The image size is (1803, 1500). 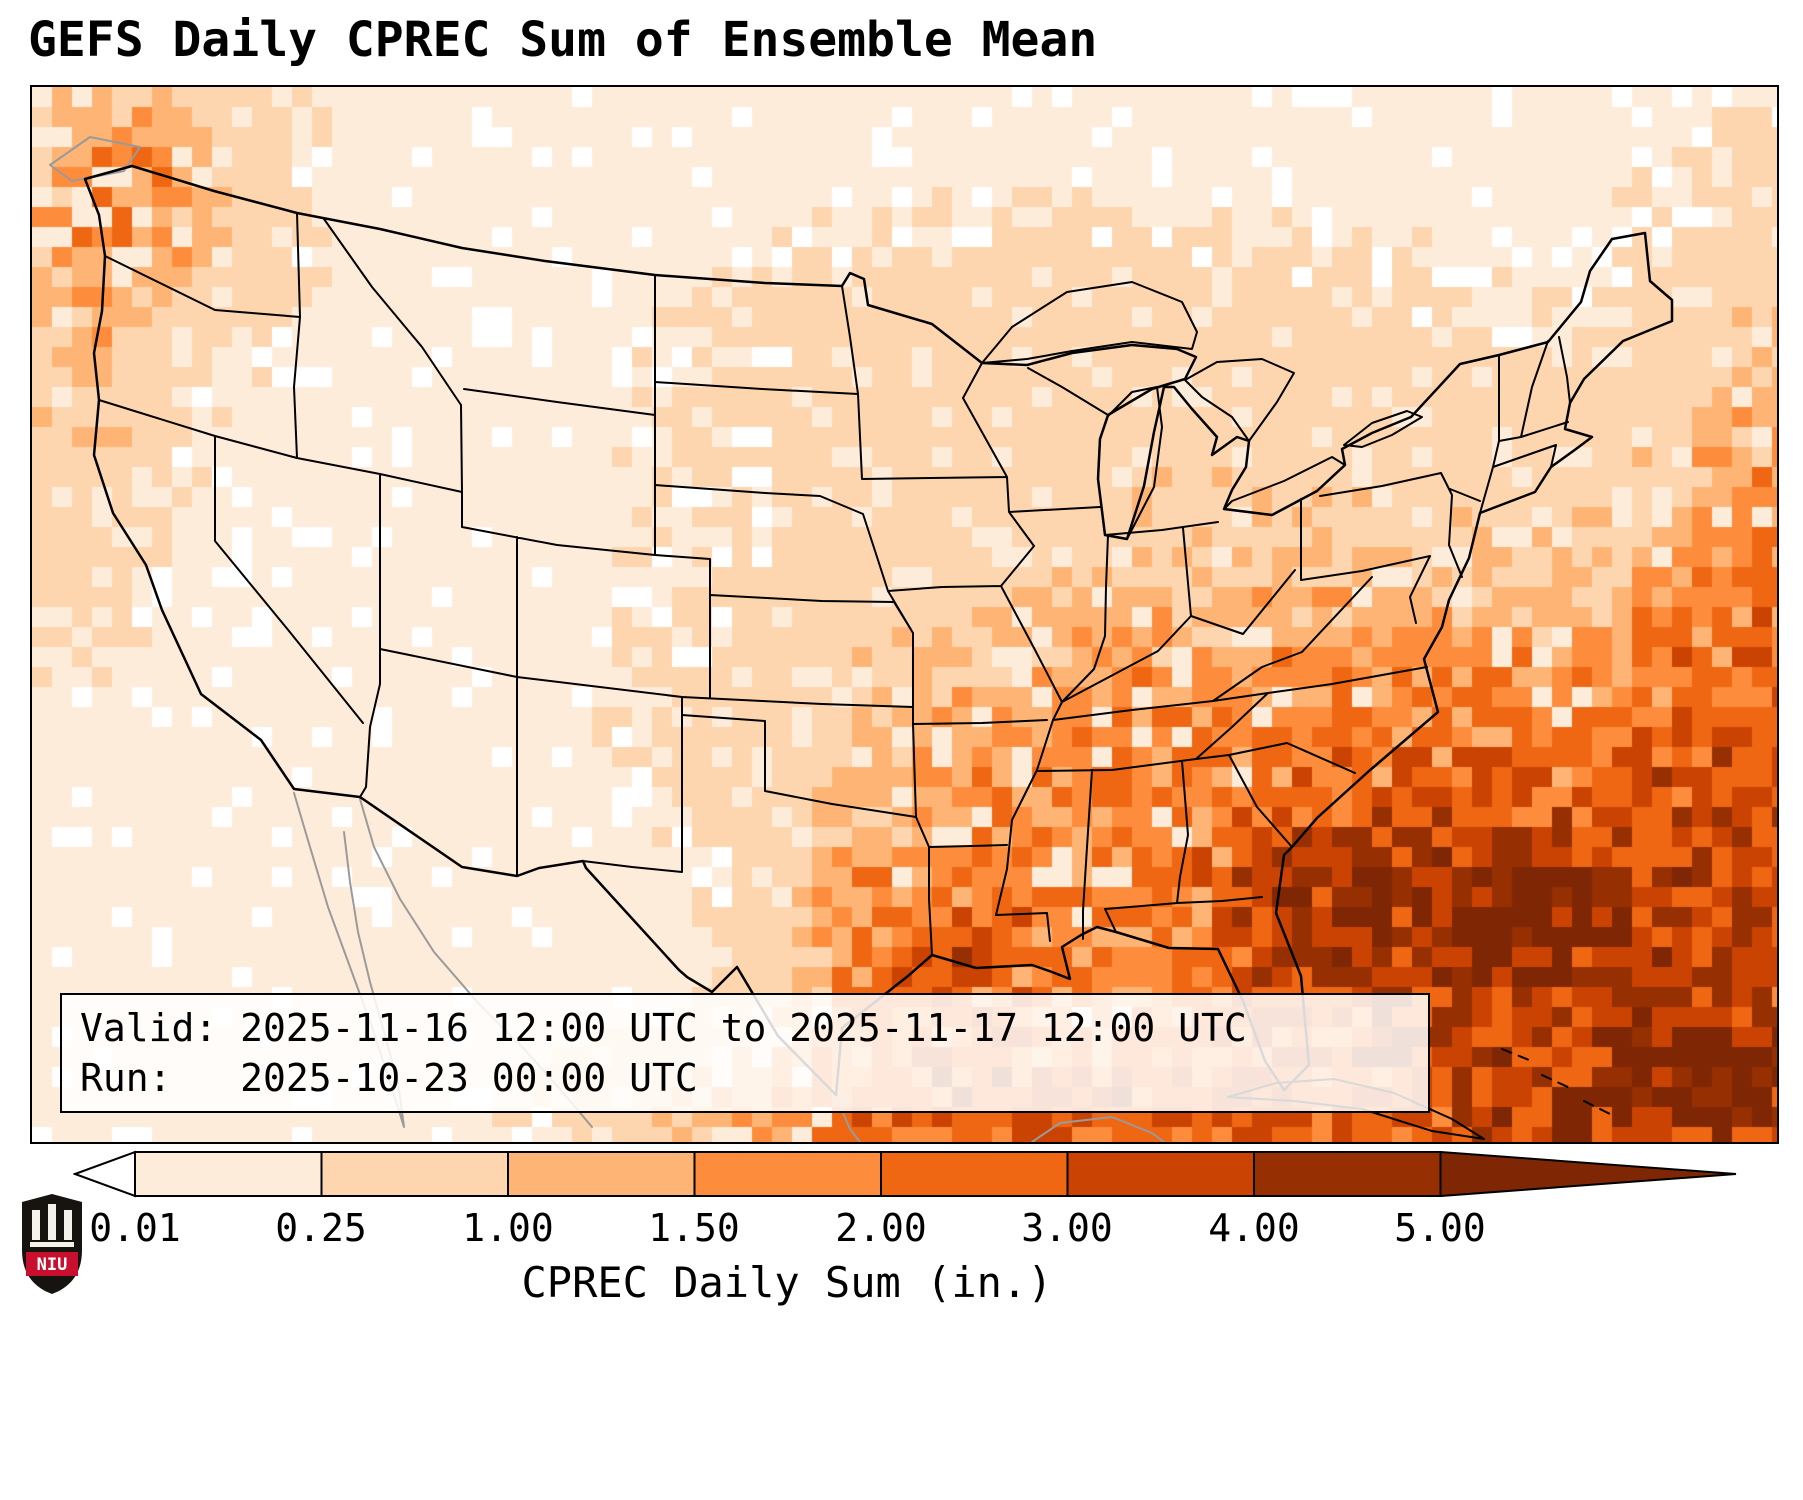 I want to click on tick-label: 1.00, so click(x=508, y=1228).